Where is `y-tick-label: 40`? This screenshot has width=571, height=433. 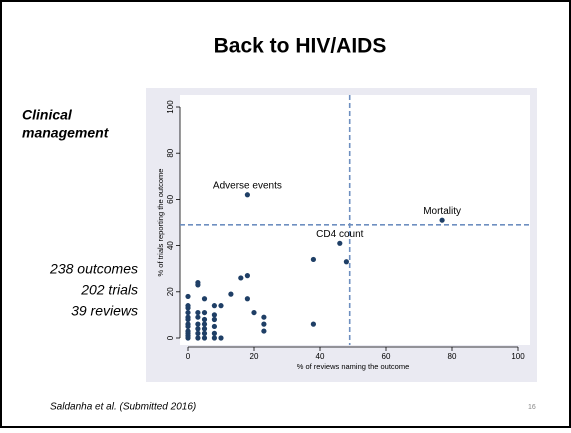
y-tick-label: 40 is located at coordinates (170, 245).